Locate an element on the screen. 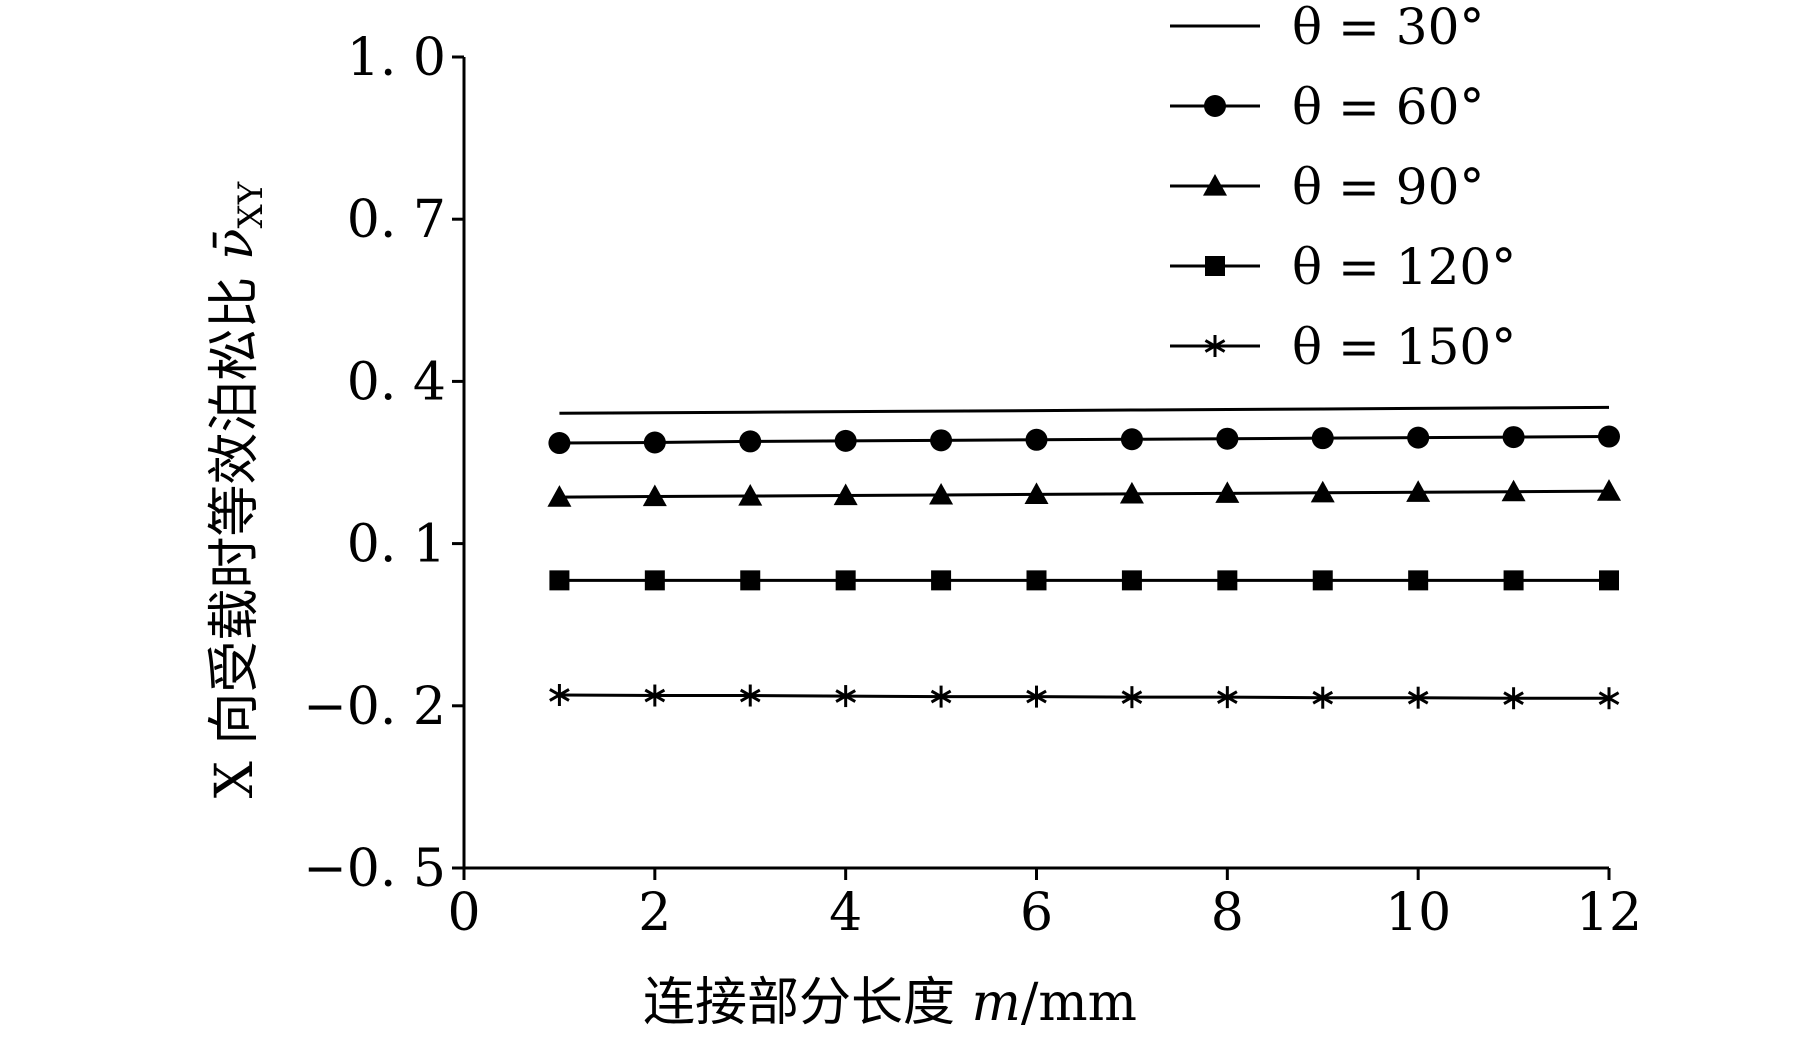  x-tick-label: 12 is located at coordinates (1609, 913).